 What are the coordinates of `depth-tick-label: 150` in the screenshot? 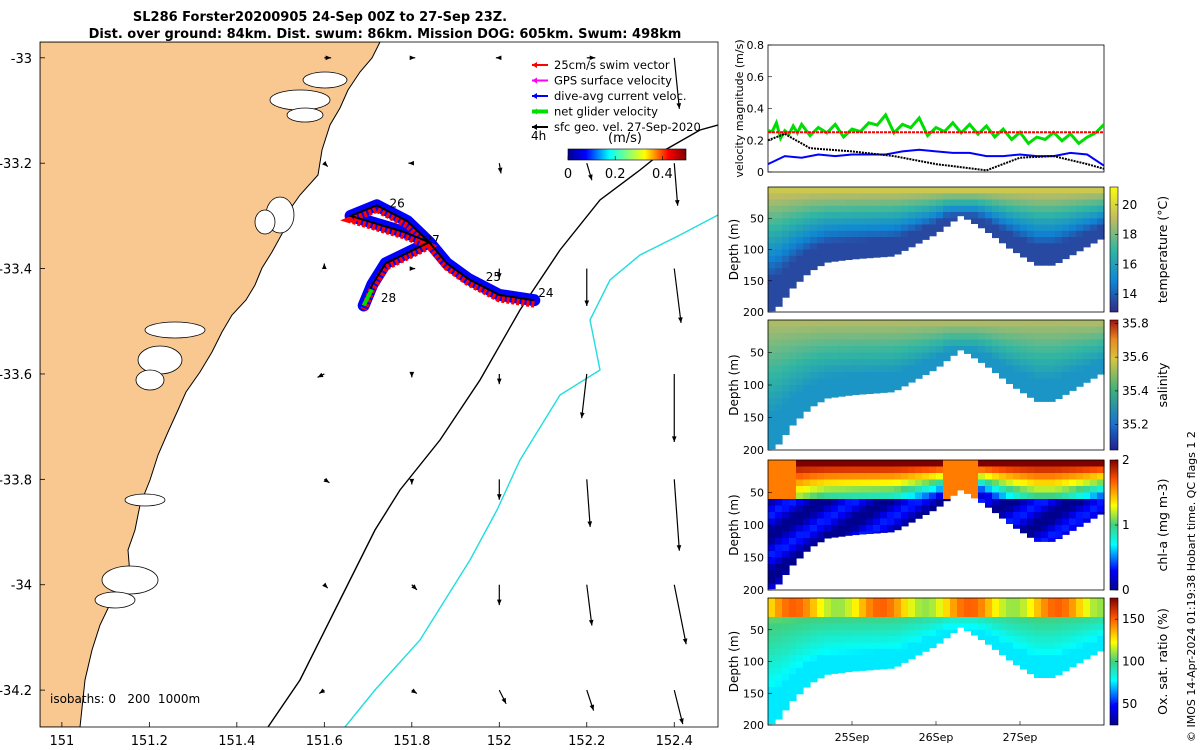 It's located at (753, 693).